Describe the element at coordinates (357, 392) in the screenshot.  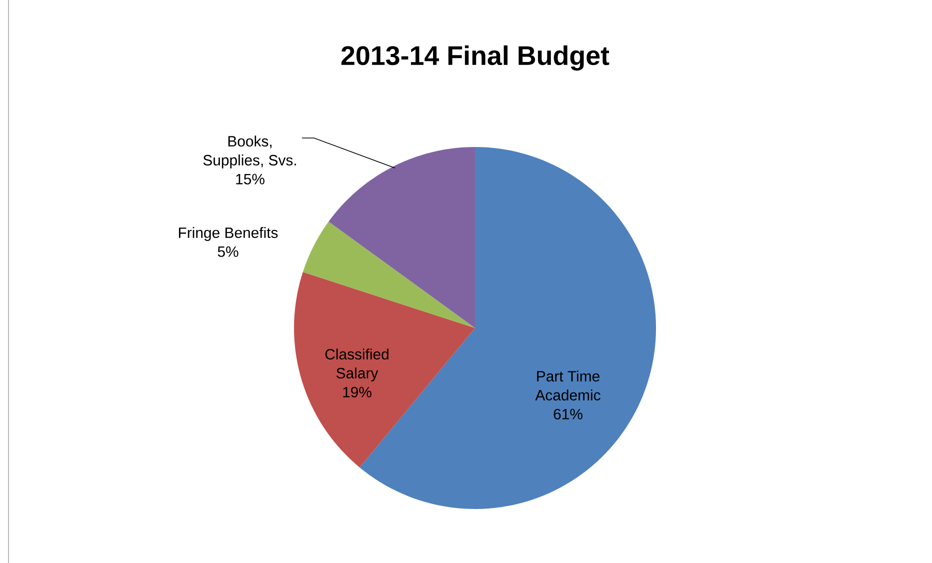
I see `data-label: 19%` at that location.